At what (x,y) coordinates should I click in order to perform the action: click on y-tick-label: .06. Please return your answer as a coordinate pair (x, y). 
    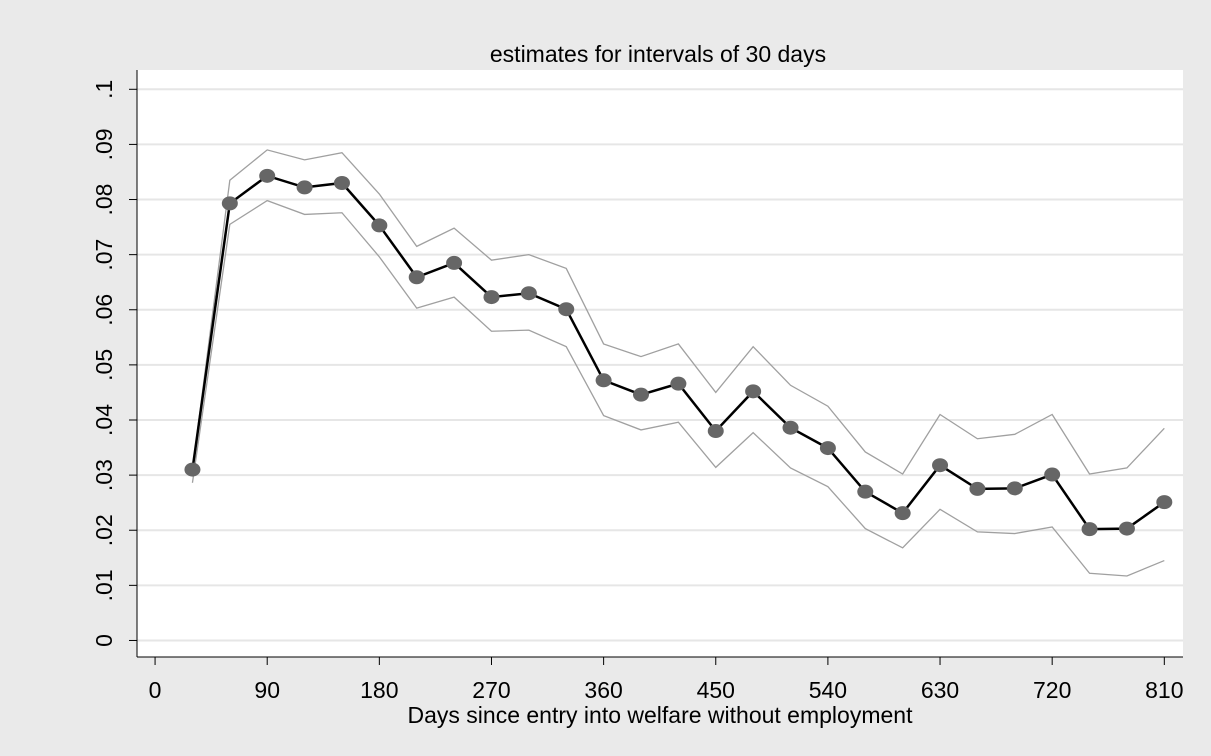
    Looking at the image, I should click on (104, 310).